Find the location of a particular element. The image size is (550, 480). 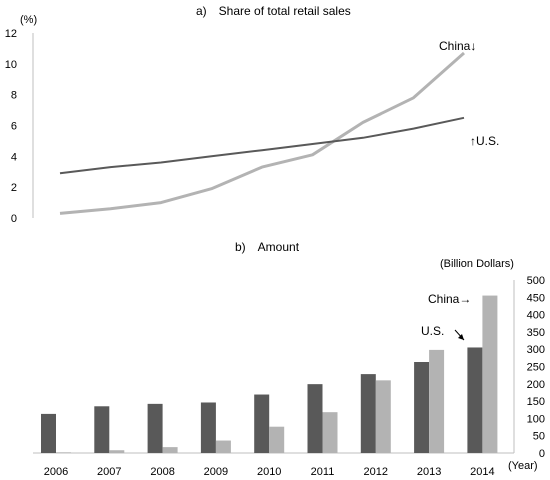

bar-y-tick-label: 450 is located at coordinates (536, 298).